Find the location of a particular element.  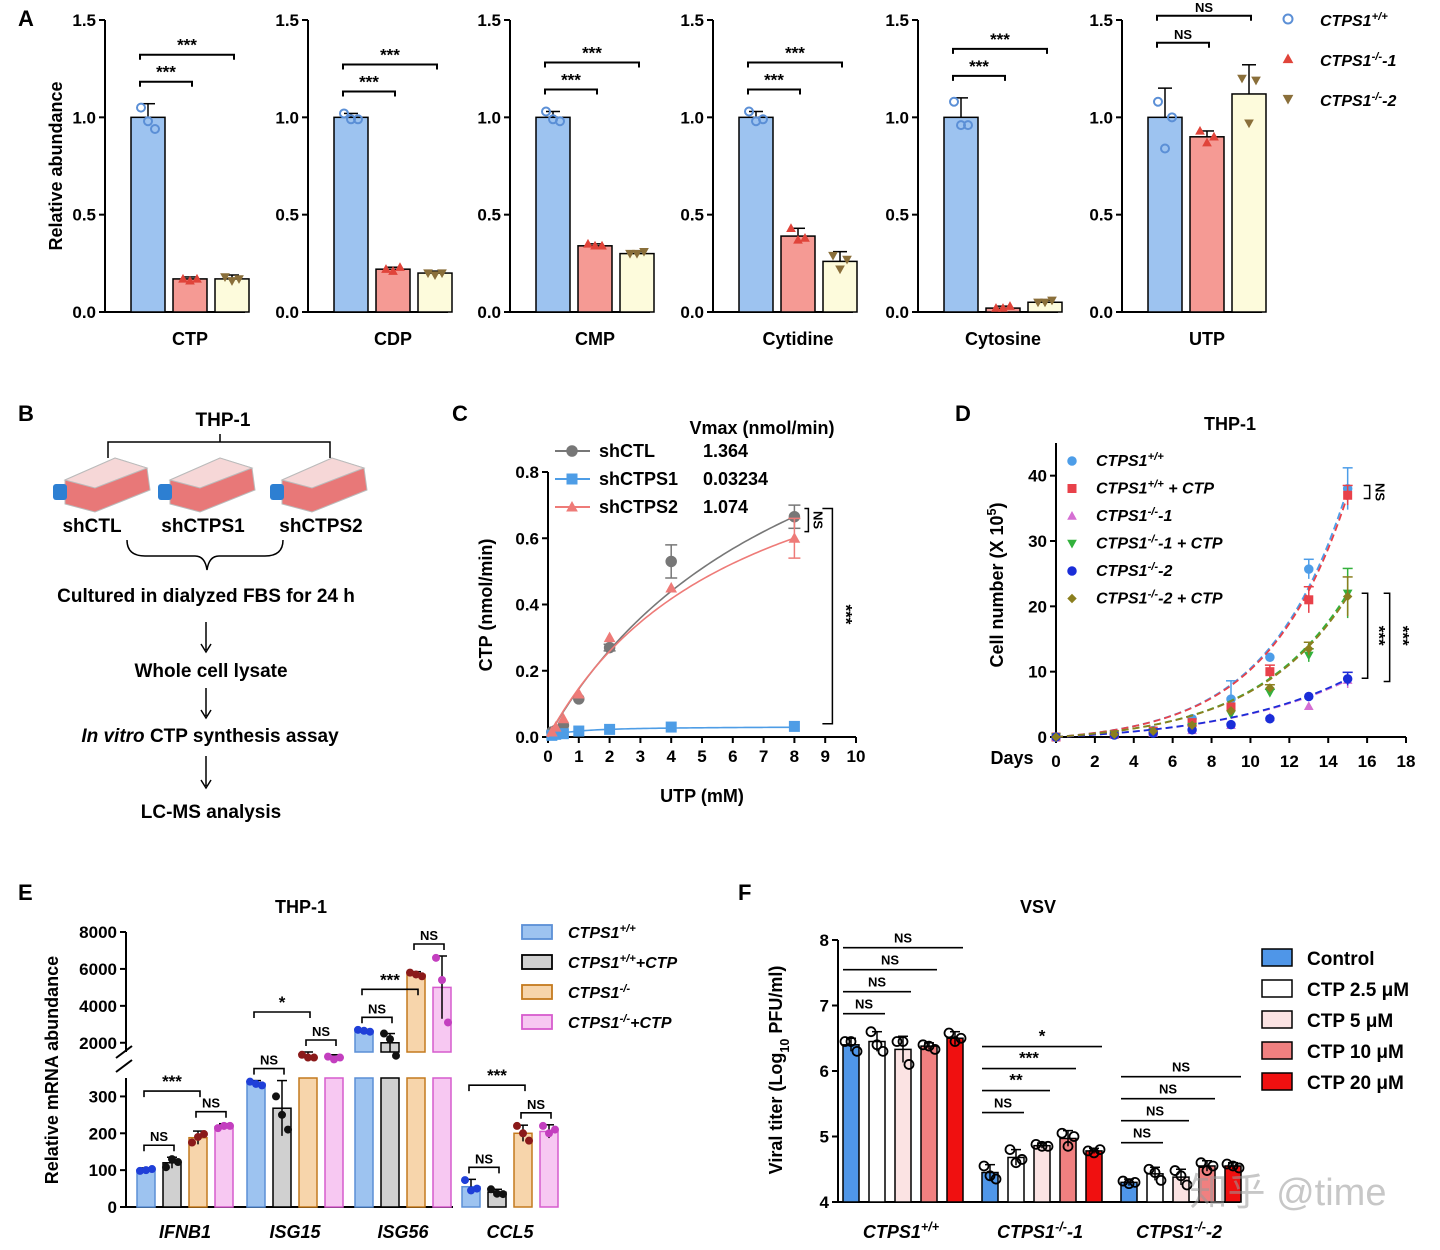

x-tick-label: 18 is located at coordinates (1406, 761).